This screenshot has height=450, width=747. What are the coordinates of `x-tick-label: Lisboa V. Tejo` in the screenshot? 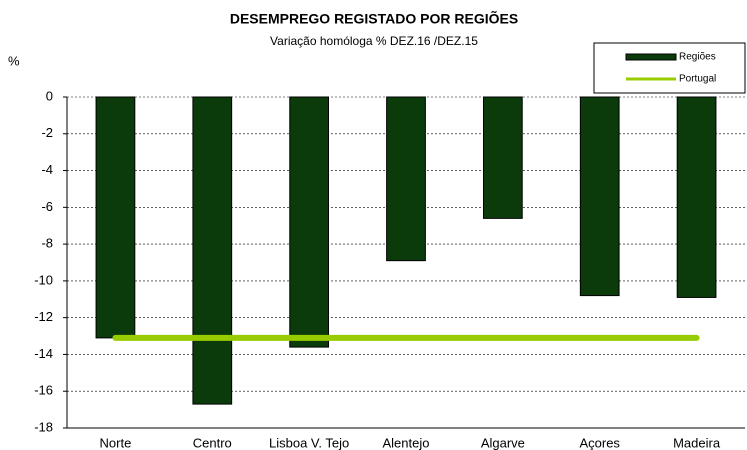 It's located at (309, 442).